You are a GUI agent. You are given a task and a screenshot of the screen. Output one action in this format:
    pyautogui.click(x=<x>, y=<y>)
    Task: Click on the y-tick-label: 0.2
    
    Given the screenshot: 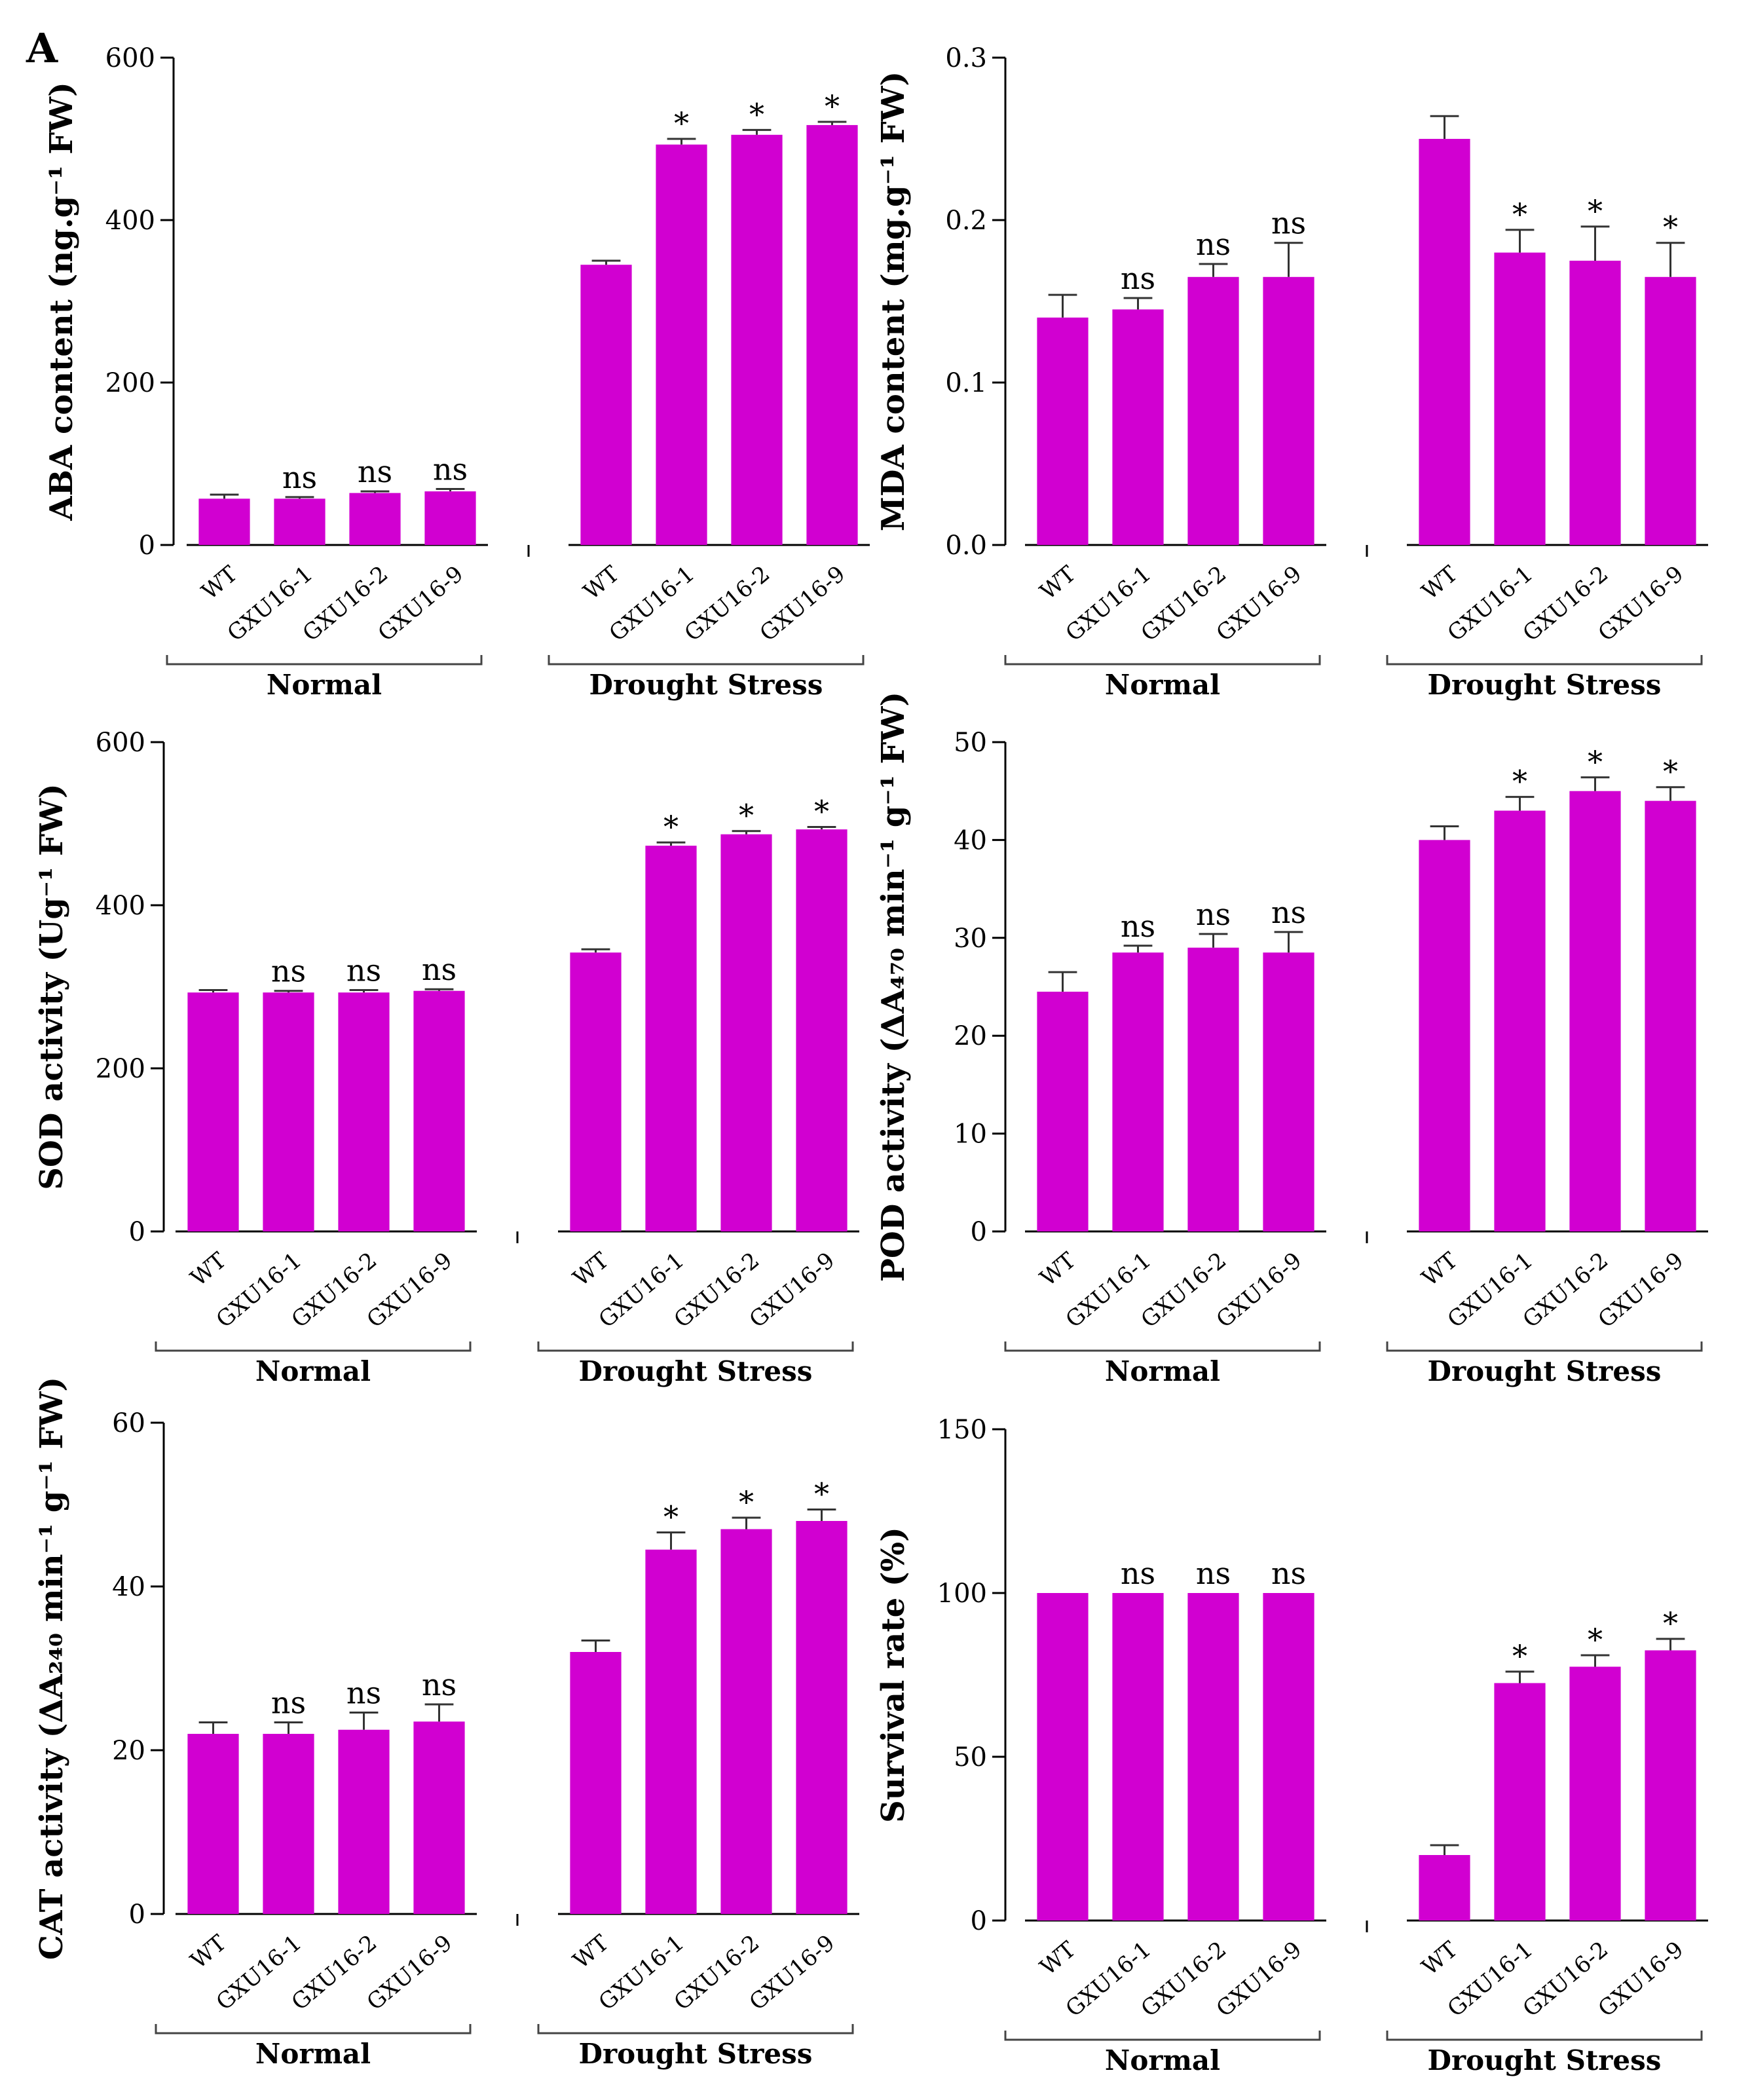 What is the action you would take?
    pyautogui.click(x=966, y=221)
    